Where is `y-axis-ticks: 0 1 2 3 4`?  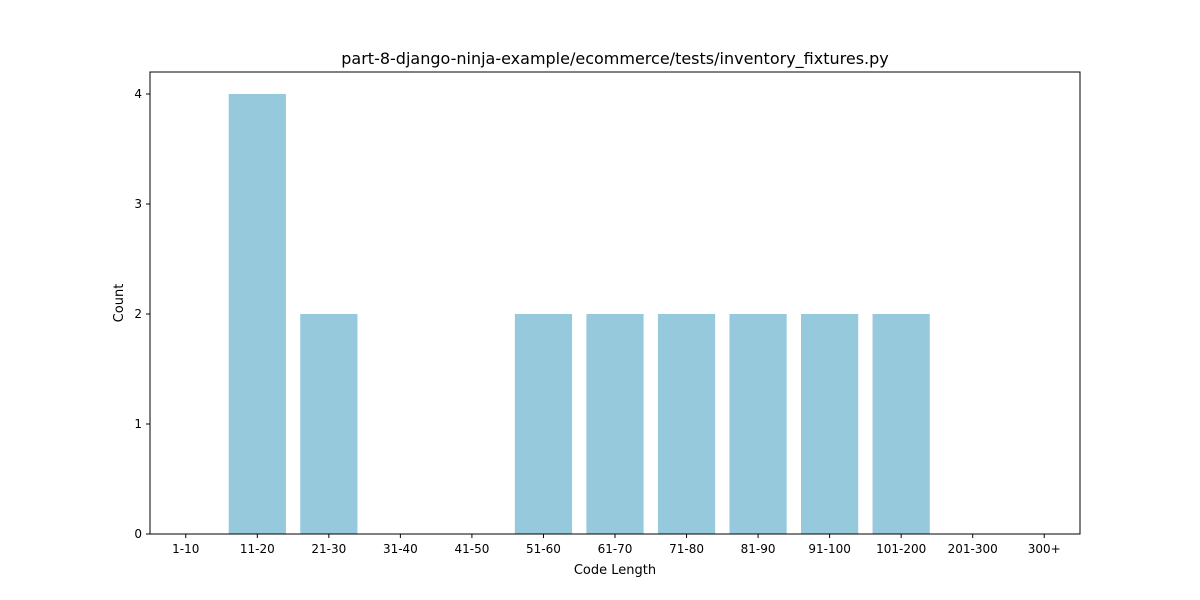 y-axis-ticks: 0 1 2 3 4 is located at coordinates (142, 314).